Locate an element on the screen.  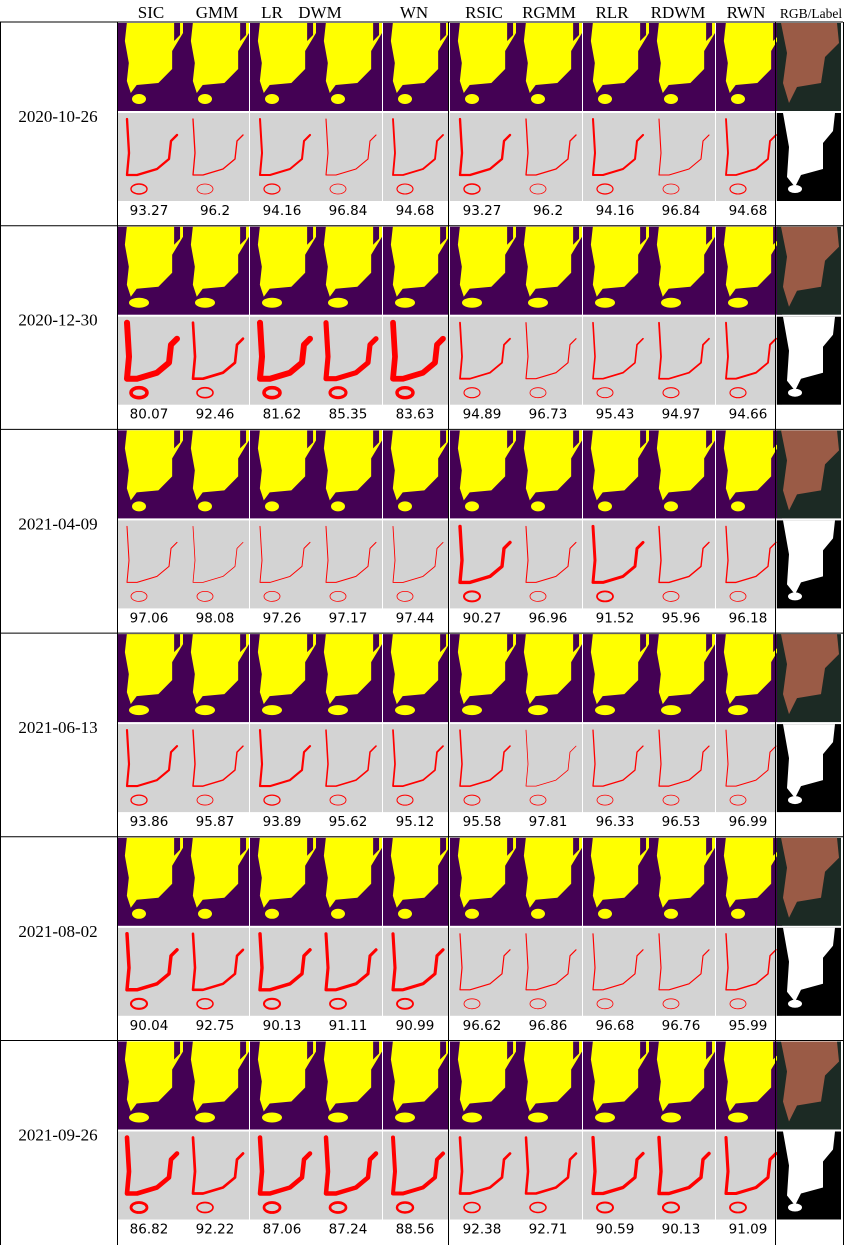
score-label: 95.96 is located at coordinates (681, 618).